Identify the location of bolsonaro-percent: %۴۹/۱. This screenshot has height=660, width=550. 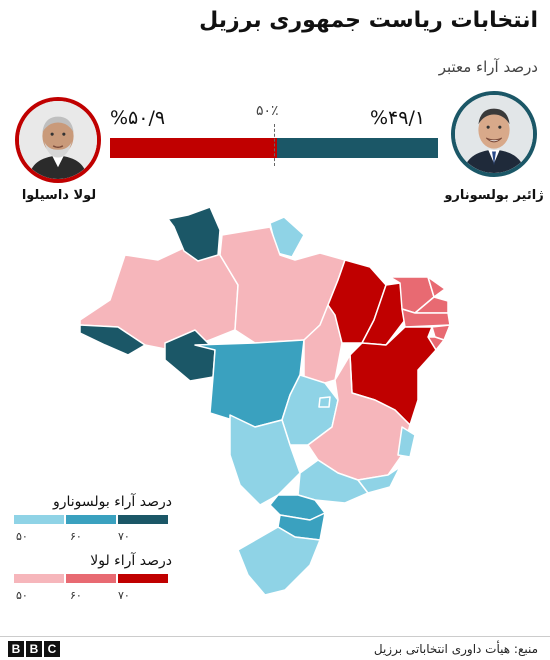
(398, 118).